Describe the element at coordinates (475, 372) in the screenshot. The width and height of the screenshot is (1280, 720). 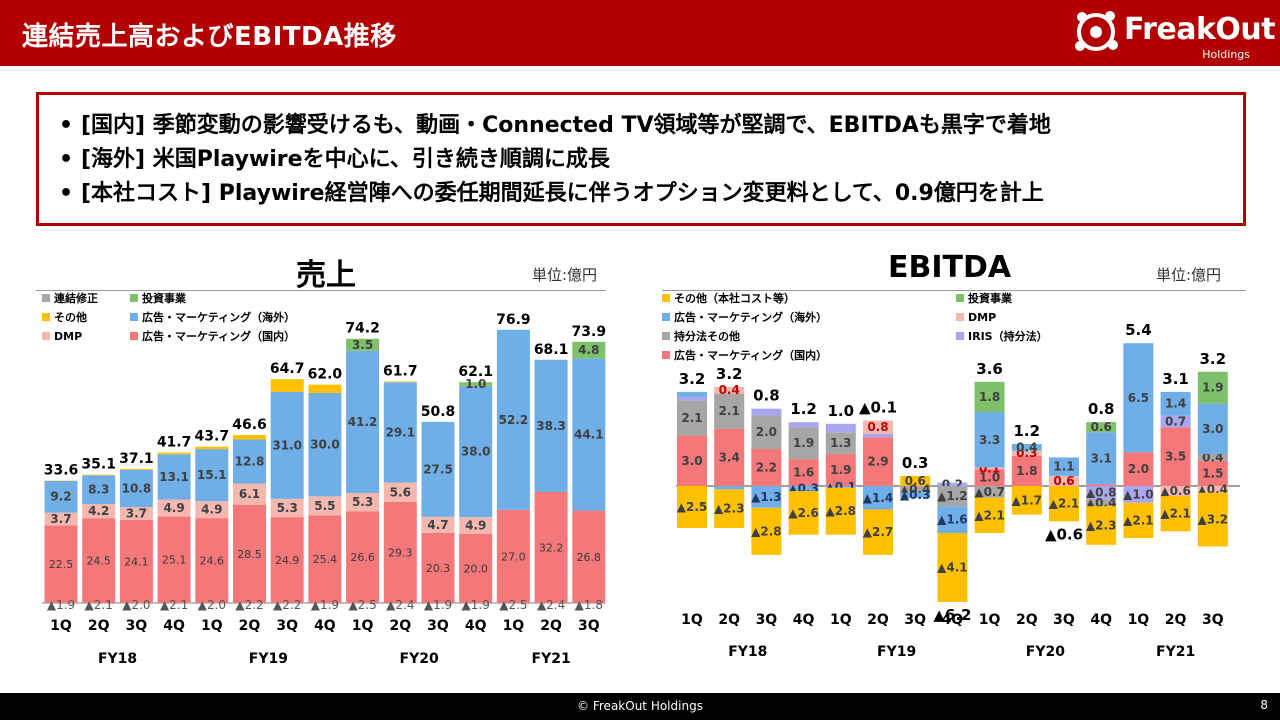
I see `sales-total-label: 62.1` at that location.